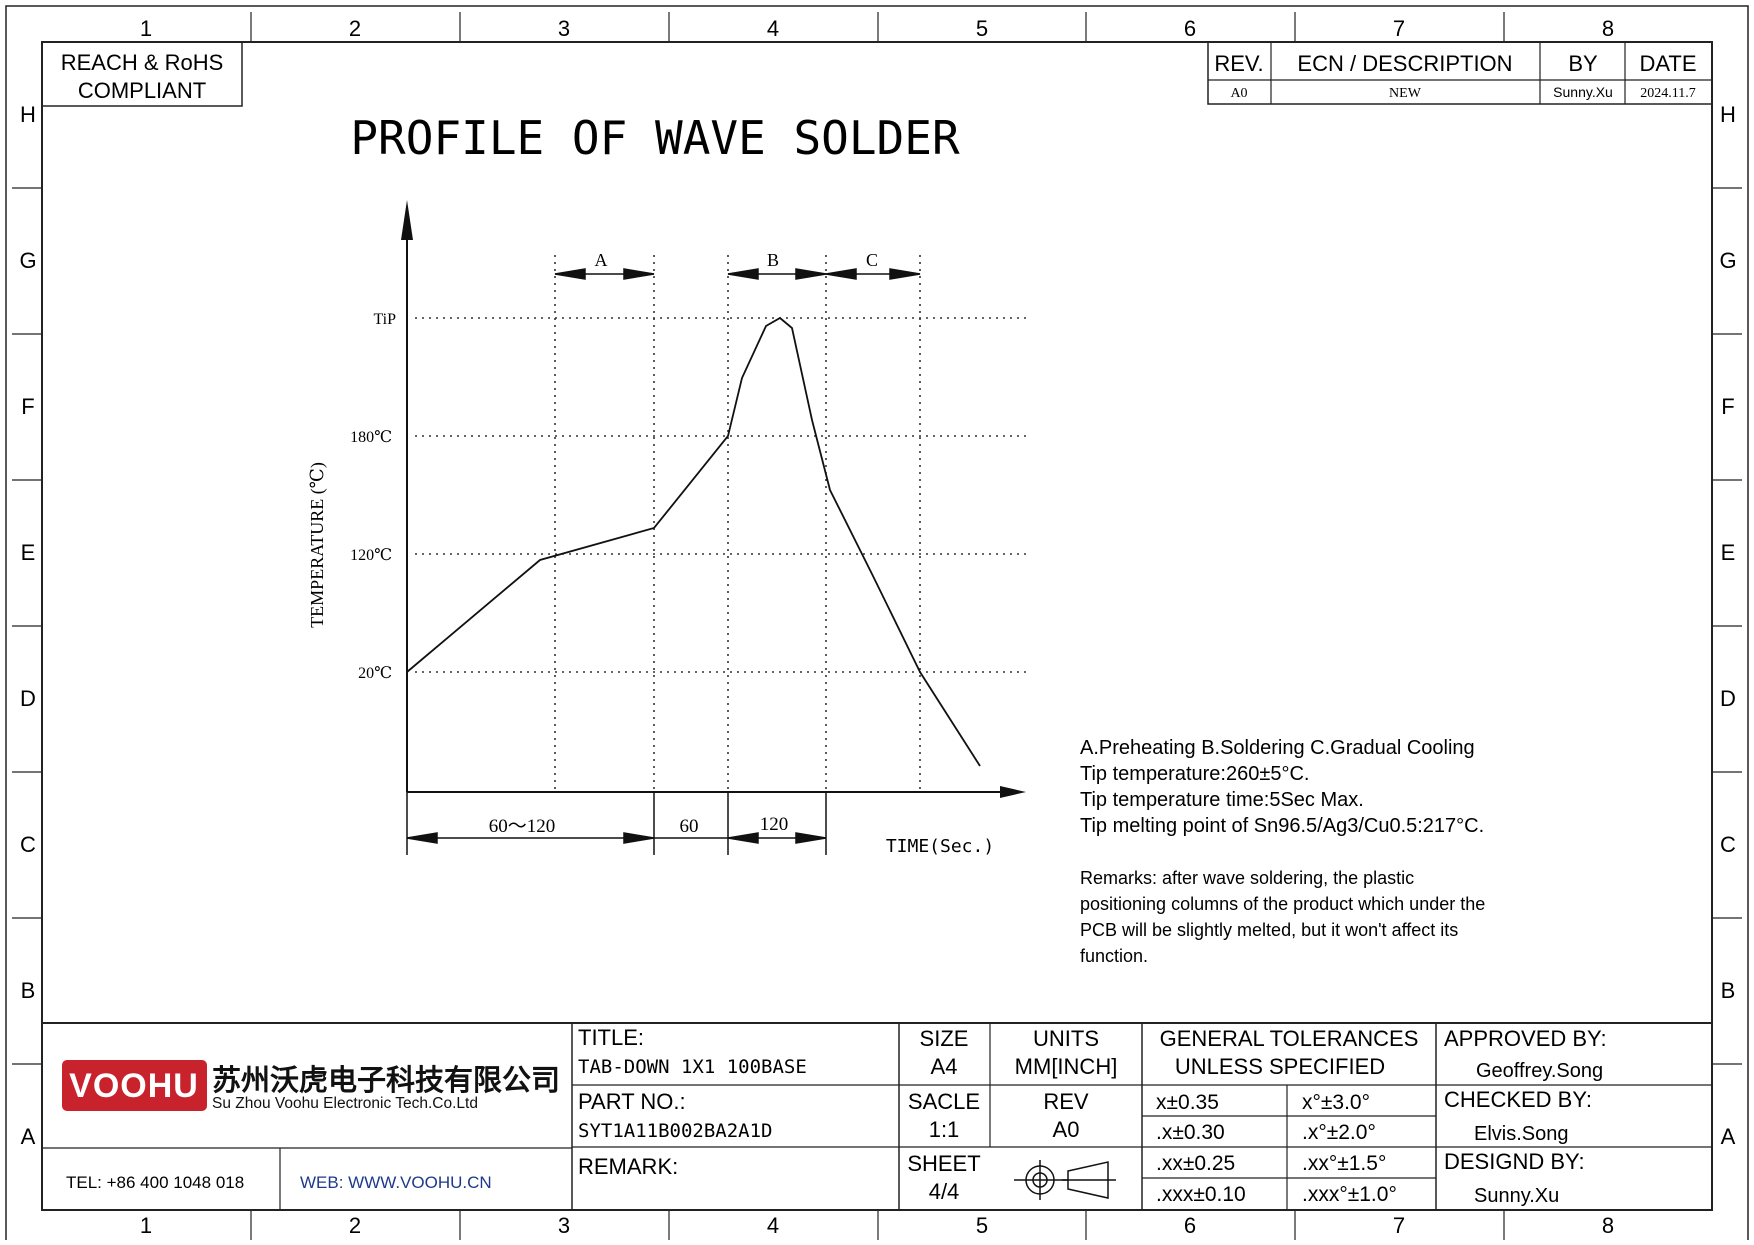 The image size is (1754, 1245). I want to click on note-line: Tip temperature:260±5°C., so click(1194, 774).